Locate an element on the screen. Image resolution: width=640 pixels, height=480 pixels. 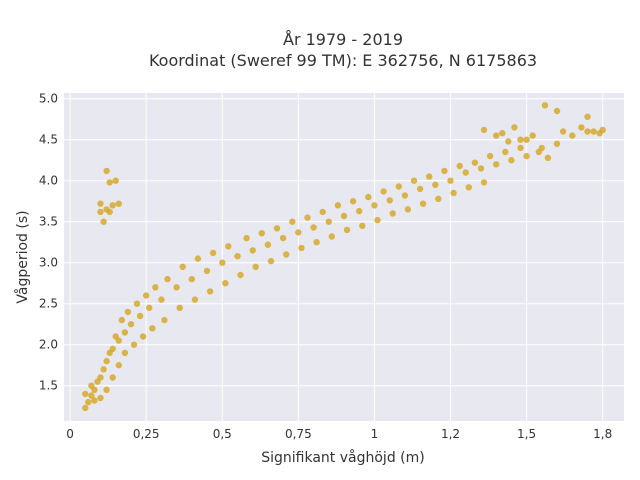
x-axis-title: Signifikant våghöjd (m) is located at coordinates (342, 457).